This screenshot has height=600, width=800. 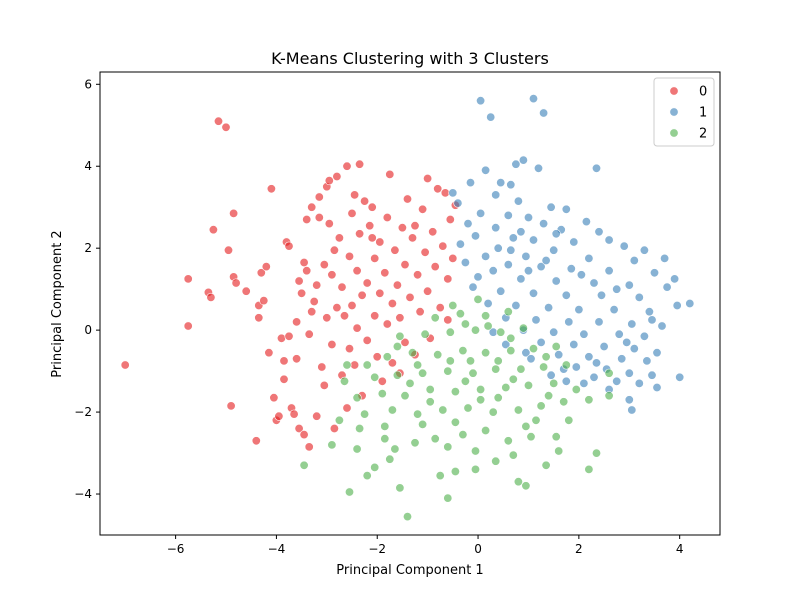 What do you see at coordinates (409, 570) in the screenshot?
I see `x-axis-label: Principal Component 1` at bounding box center [409, 570].